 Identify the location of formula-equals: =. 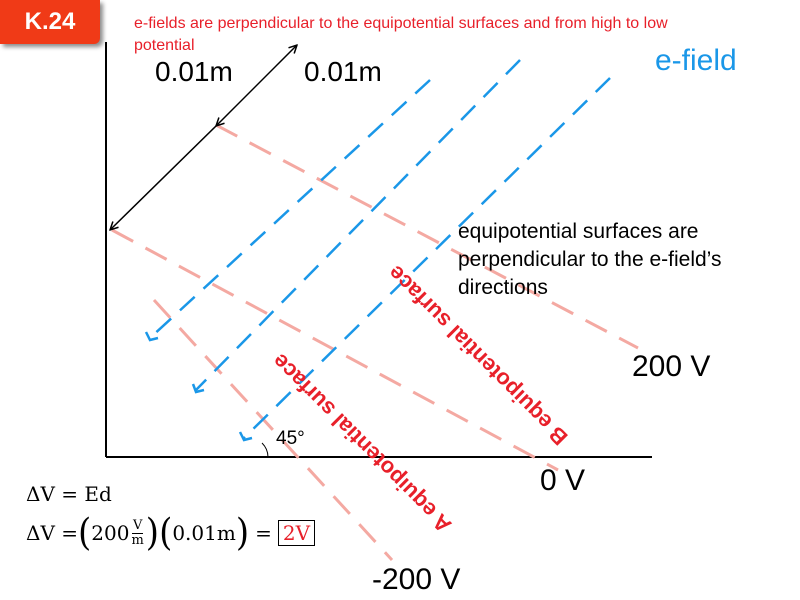
(263, 533).